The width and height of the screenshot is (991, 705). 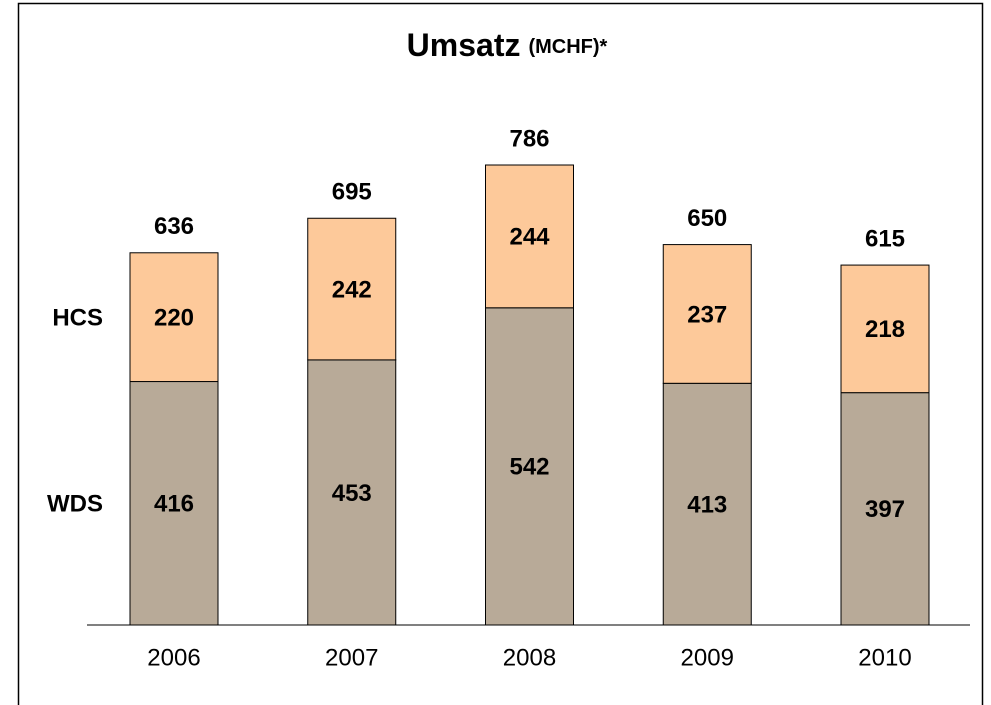 I want to click on data-label: 542, so click(x=529, y=467).